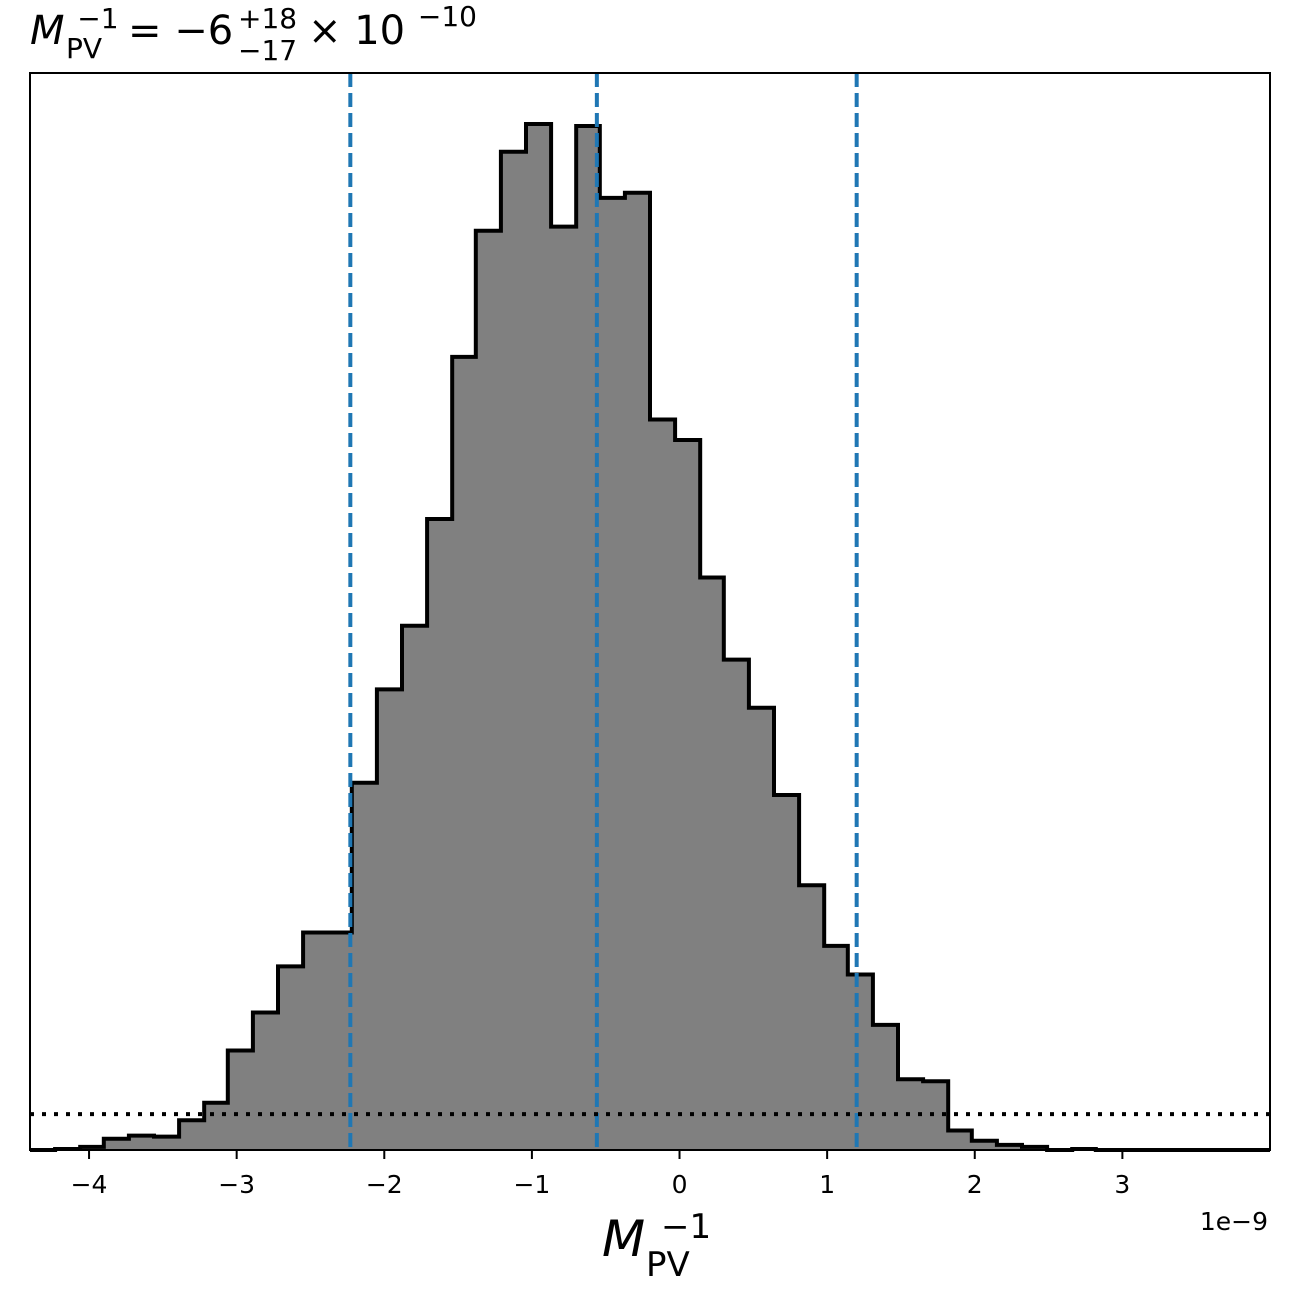 This screenshot has width=1289, height=1293. Describe the element at coordinates (84, 48) in the screenshot. I see `title-symbol-sub: PV` at that location.